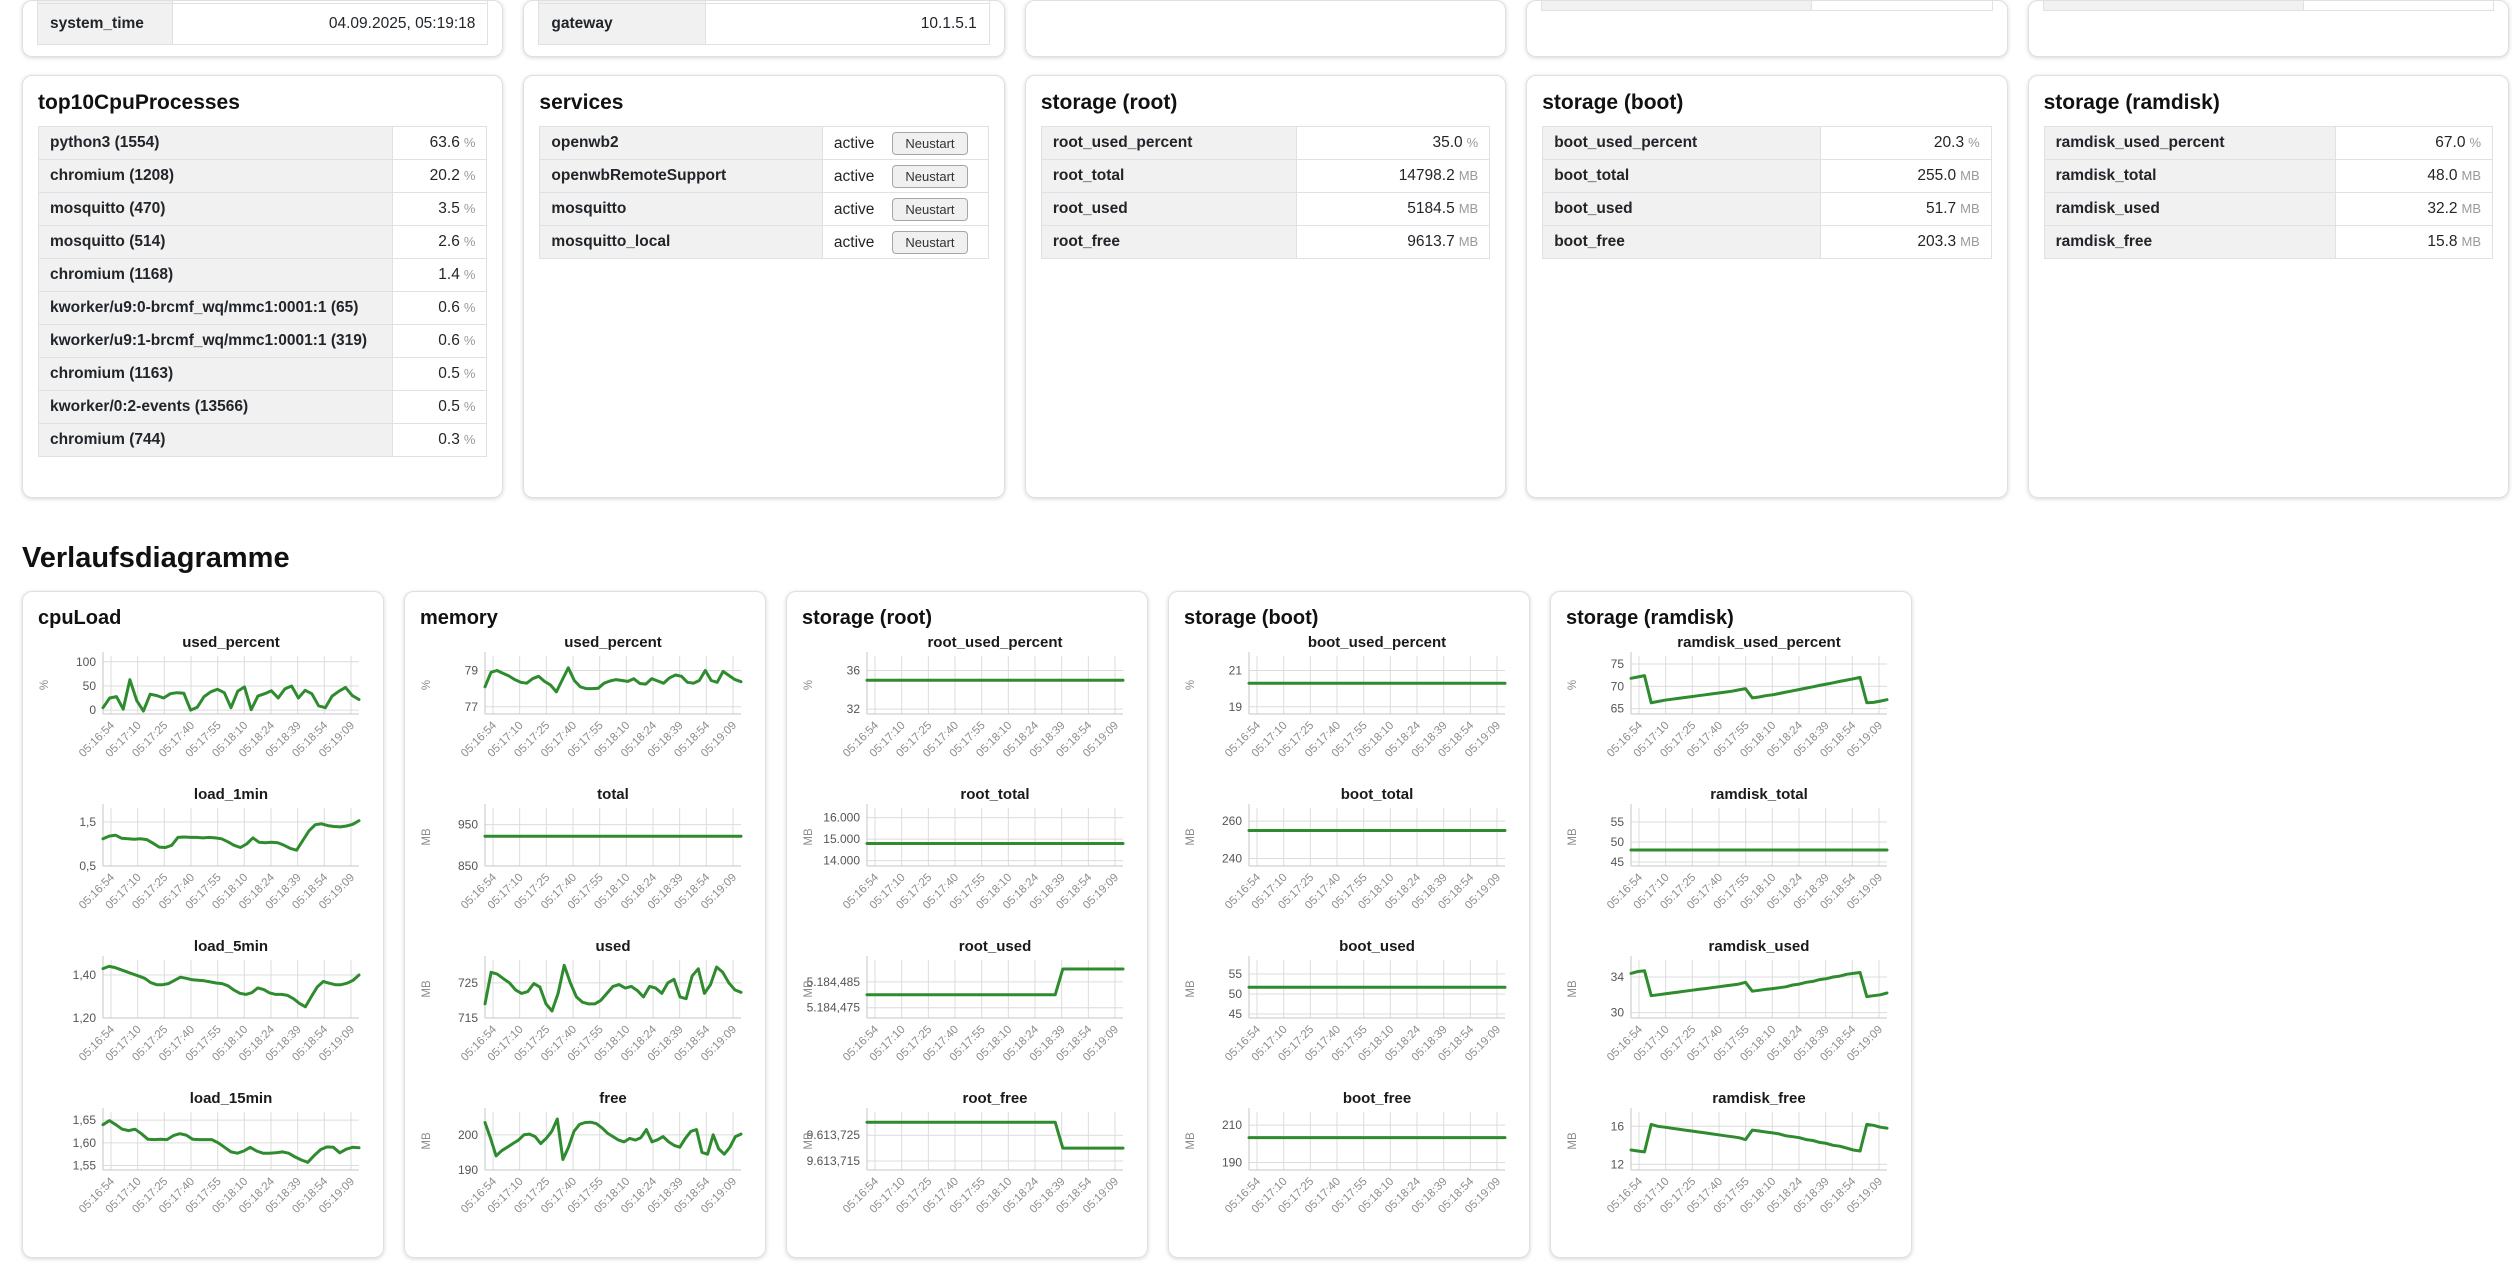  What do you see at coordinates (764, 23) in the screenshot?
I see `network-info-table: gateway 10.1.5.1` at bounding box center [764, 23].